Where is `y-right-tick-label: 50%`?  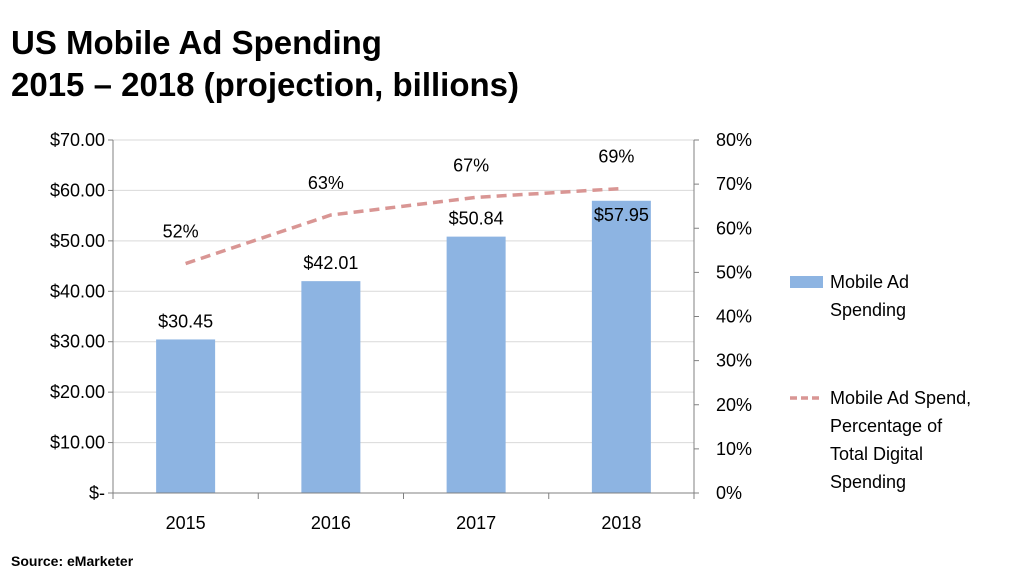
y-right-tick-label: 50% is located at coordinates (734, 272).